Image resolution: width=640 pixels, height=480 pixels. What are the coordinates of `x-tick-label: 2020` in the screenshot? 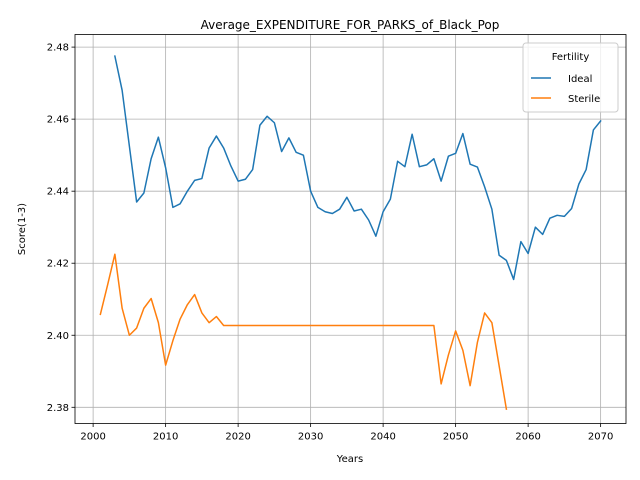 It's located at (237, 437).